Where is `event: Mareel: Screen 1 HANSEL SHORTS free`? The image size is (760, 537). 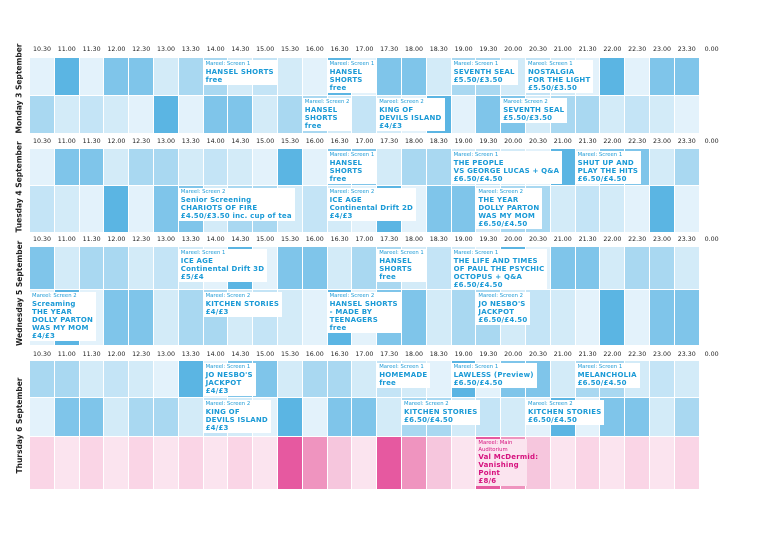 event: Mareel: Screen 1 HANSEL SHORTS free is located at coordinates (352, 167).